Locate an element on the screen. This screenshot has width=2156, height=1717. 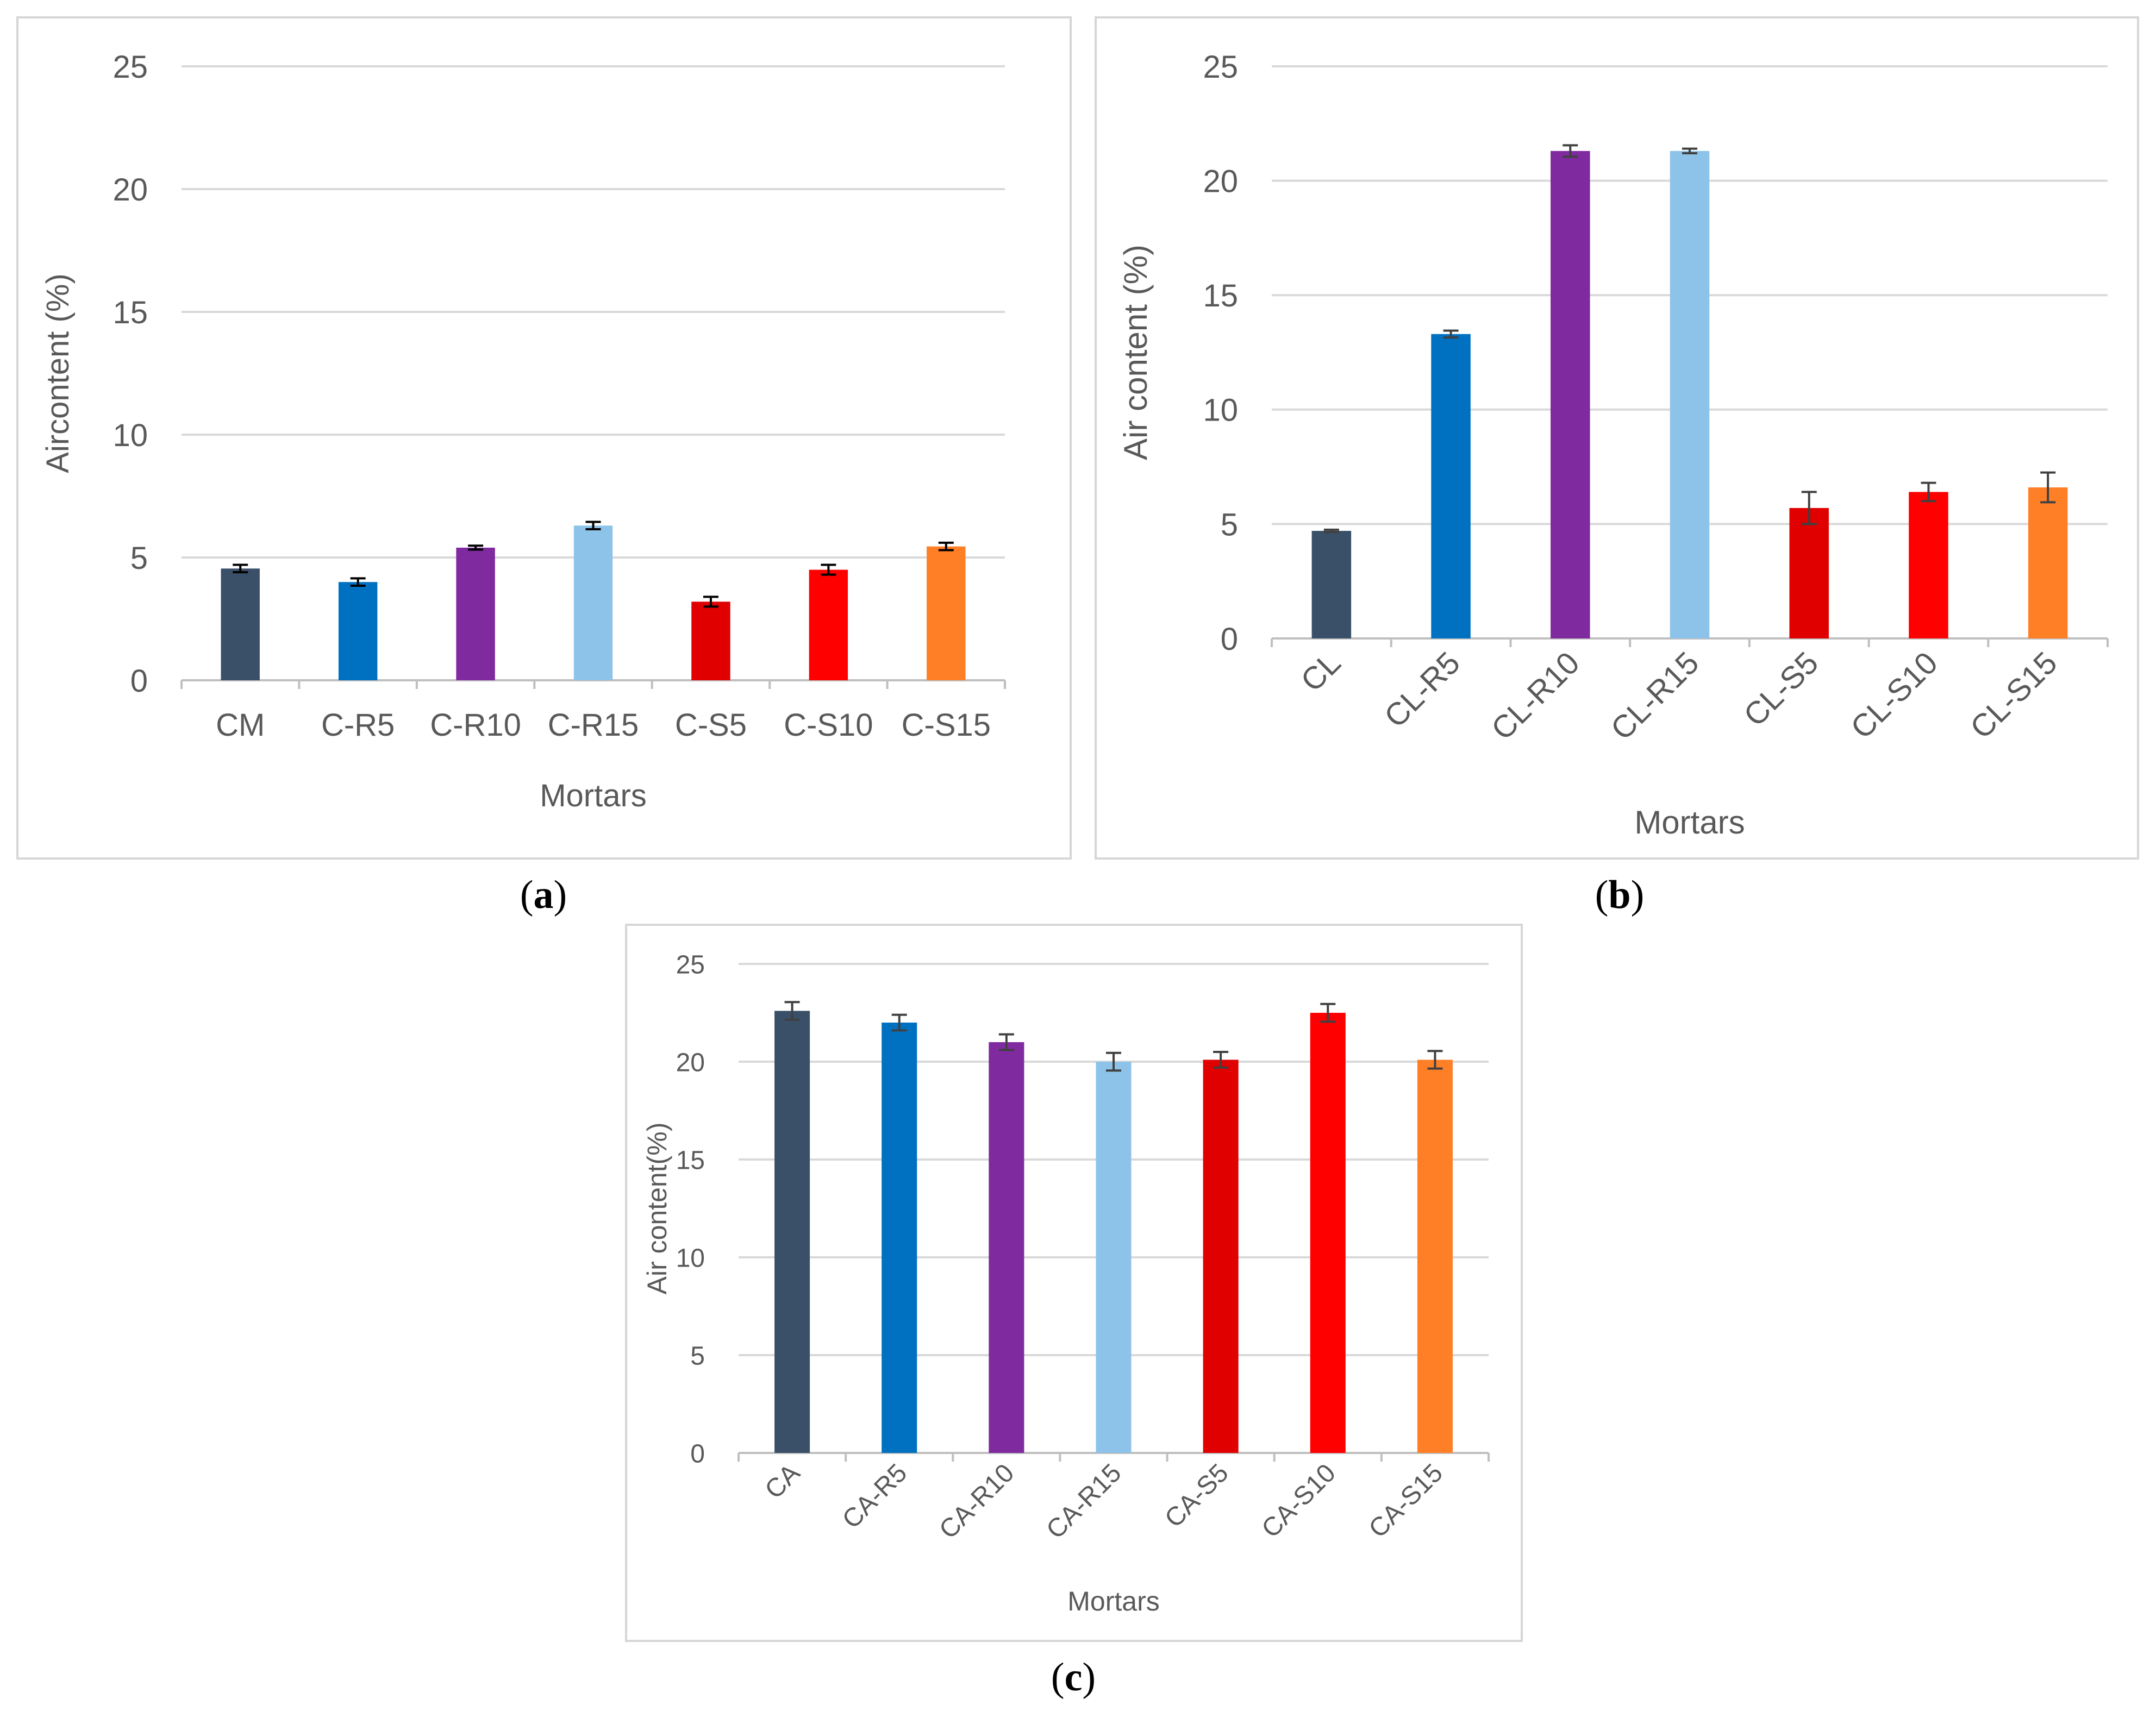
y-tick-label-c: 25 is located at coordinates (690, 964).